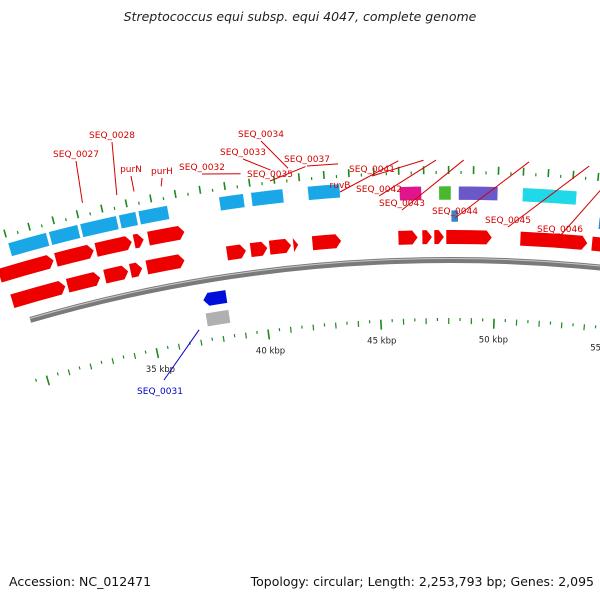  I want to click on gene-label: SEQ_0027, so click(76, 155).